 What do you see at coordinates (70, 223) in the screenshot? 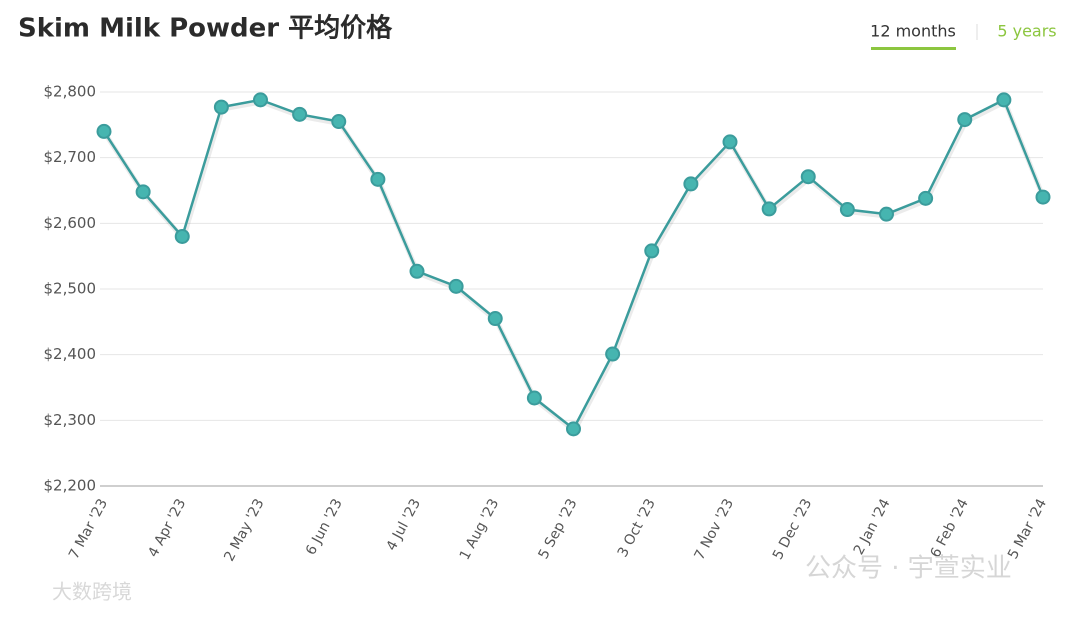
I see `y-tick-label: $2,600` at bounding box center [70, 223].